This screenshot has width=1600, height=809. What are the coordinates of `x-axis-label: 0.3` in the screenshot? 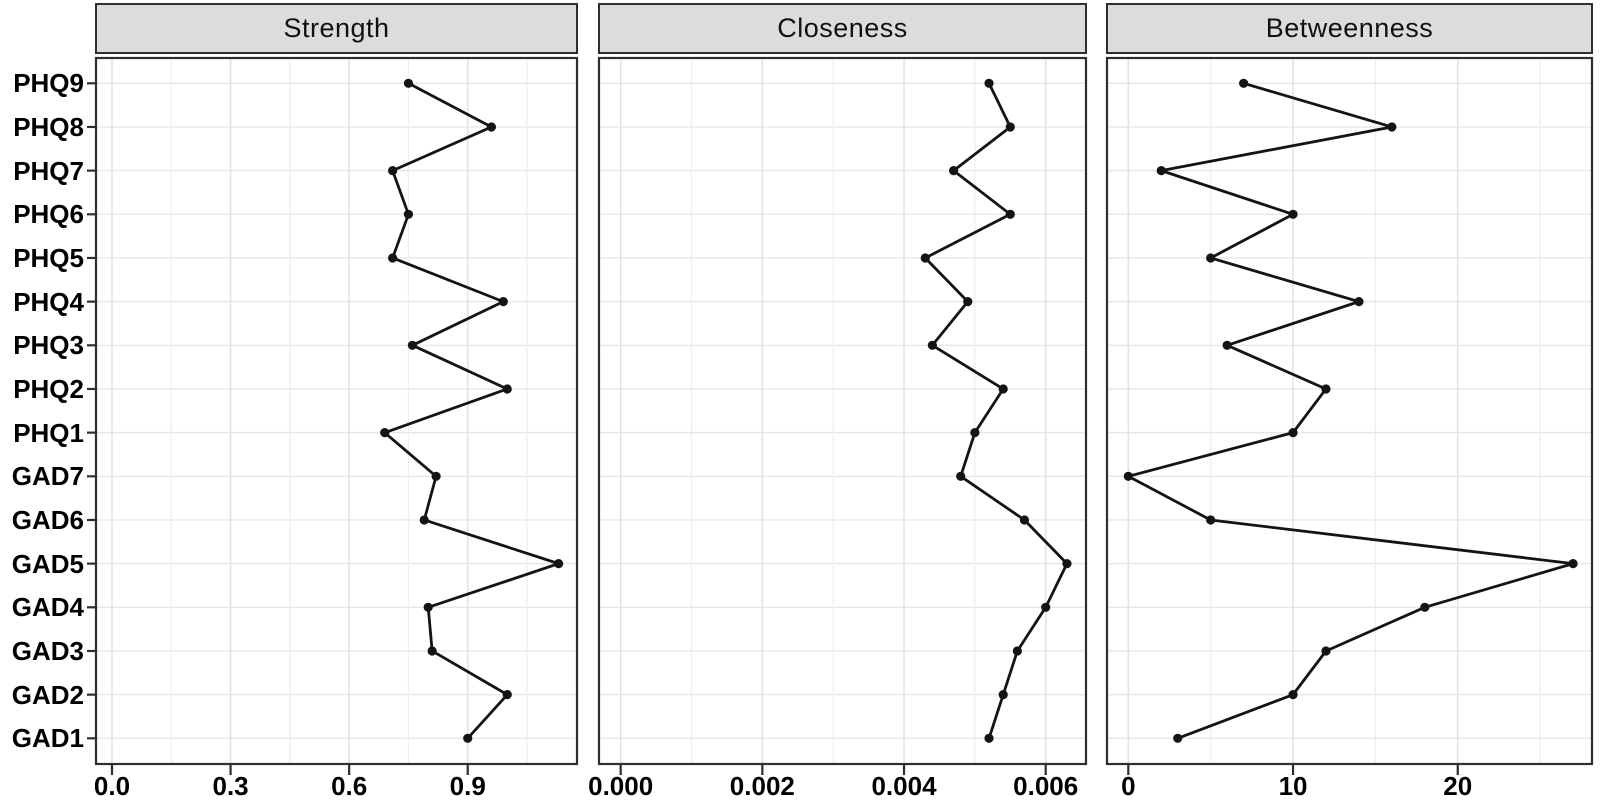 It's located at (230, 786).